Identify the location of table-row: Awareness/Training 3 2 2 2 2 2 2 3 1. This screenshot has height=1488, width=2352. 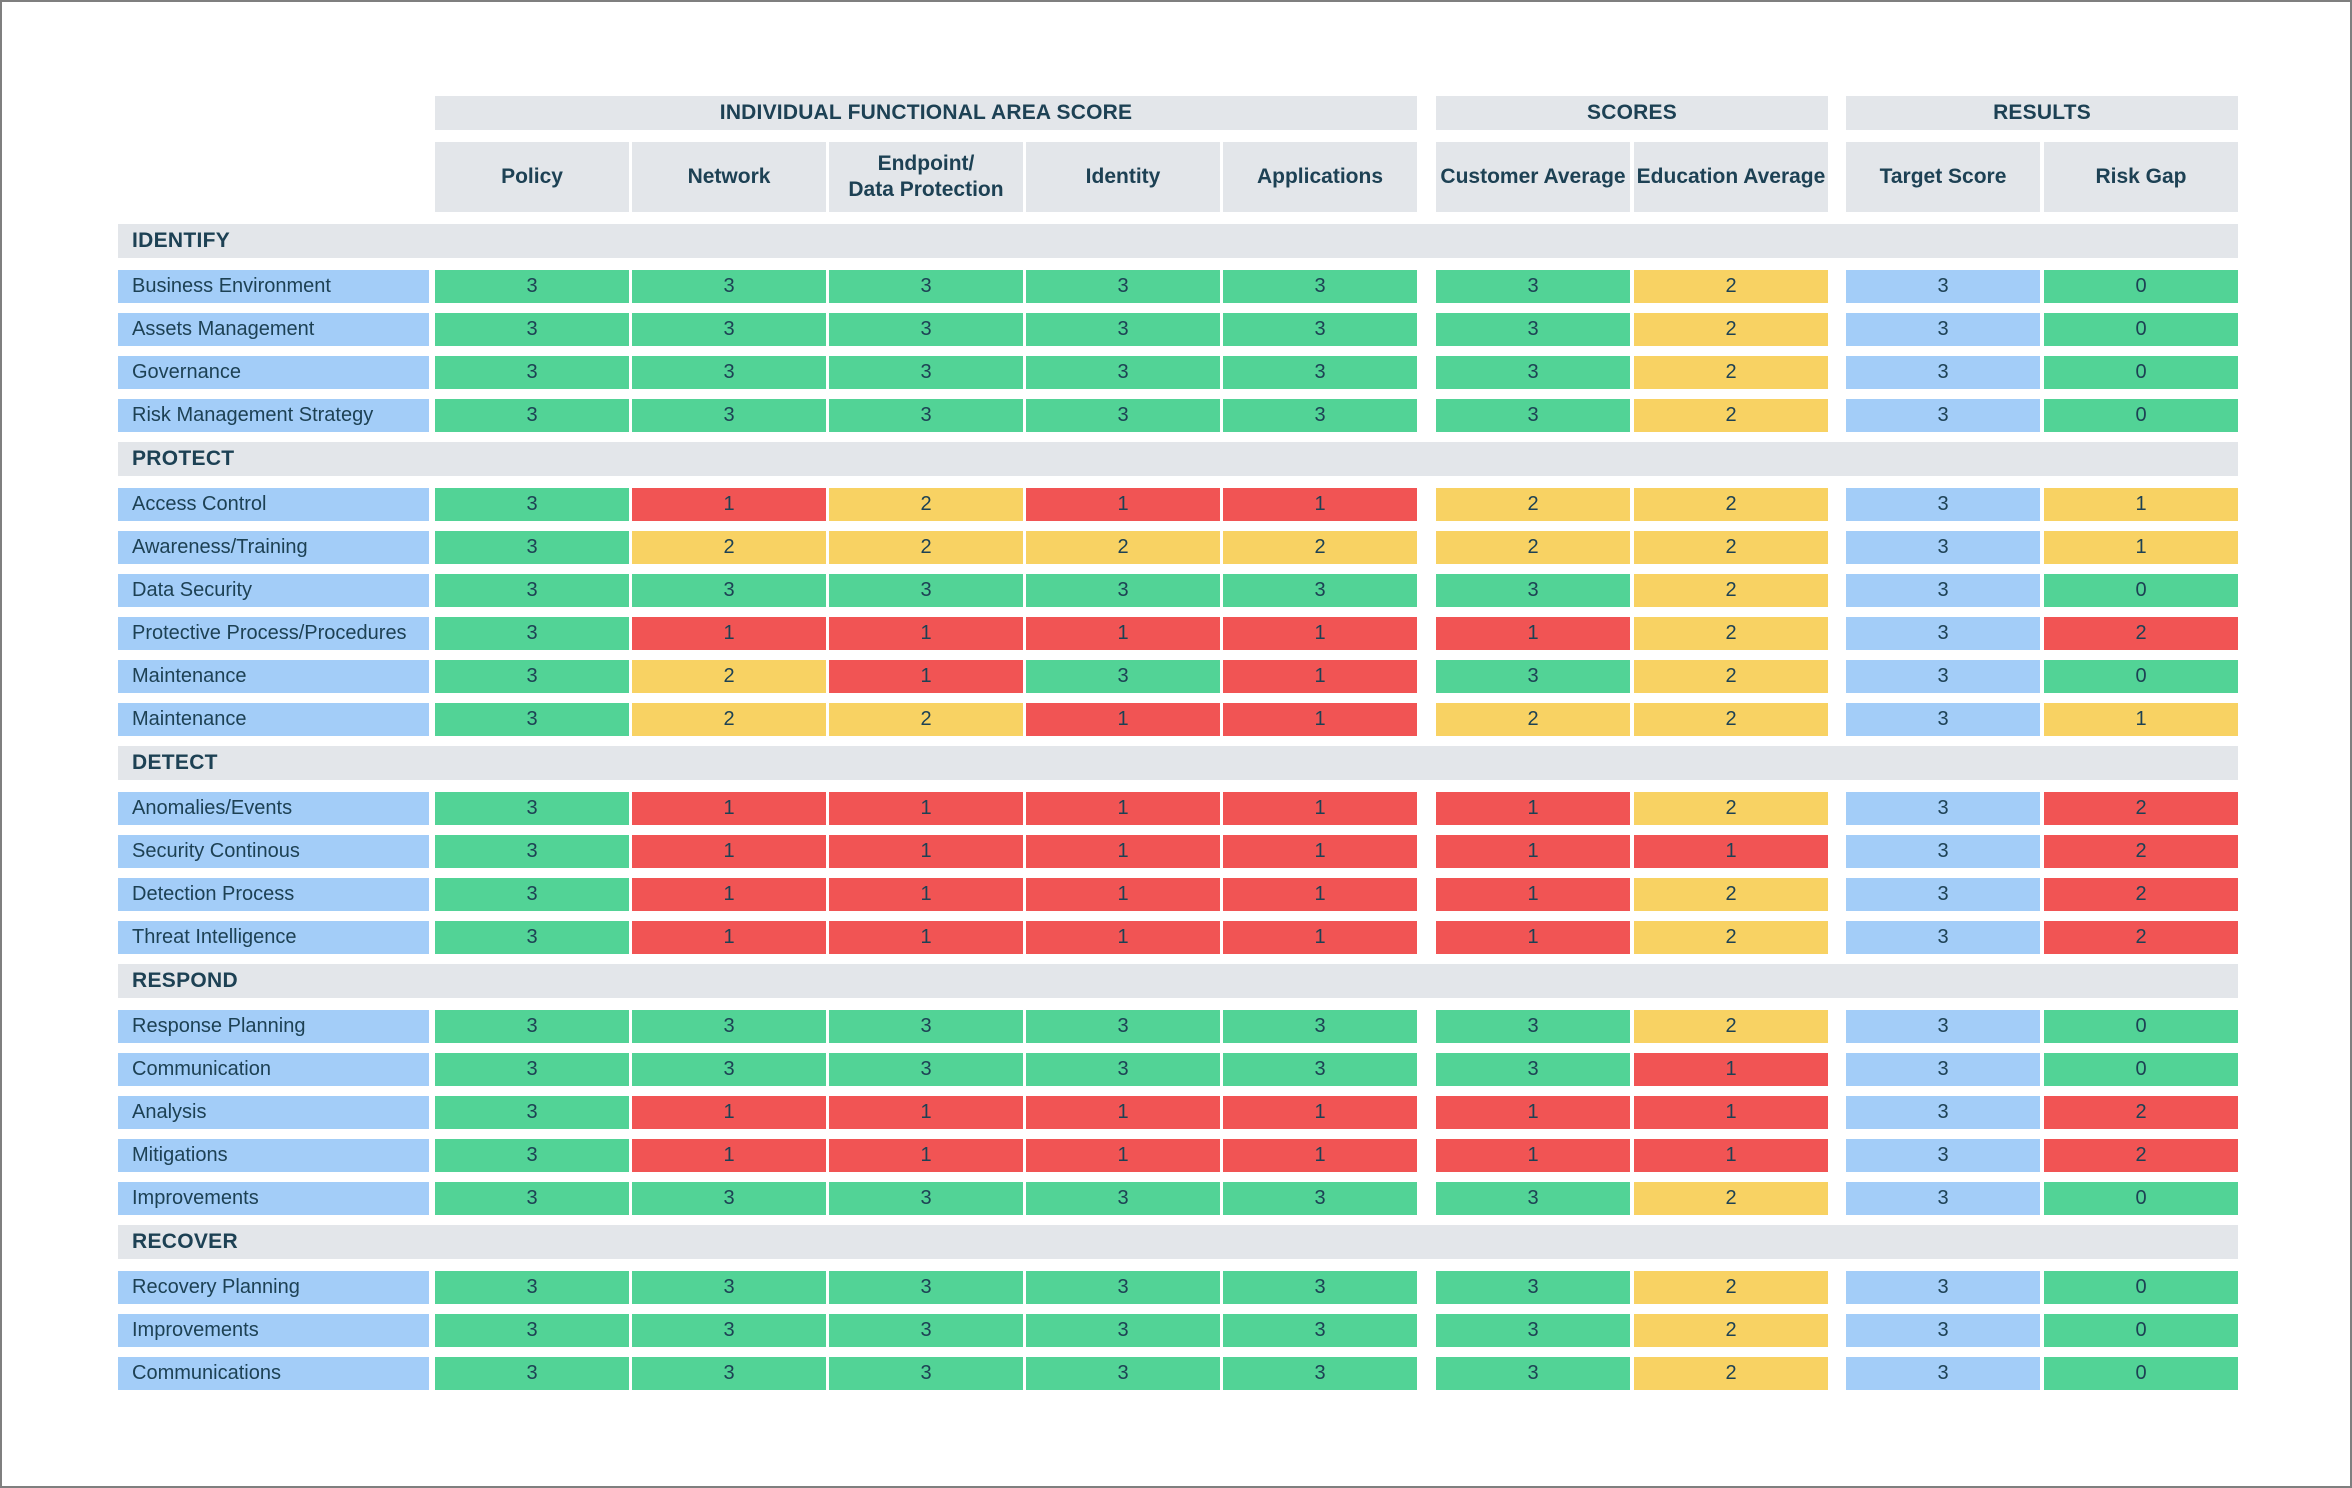
(1178, 547).